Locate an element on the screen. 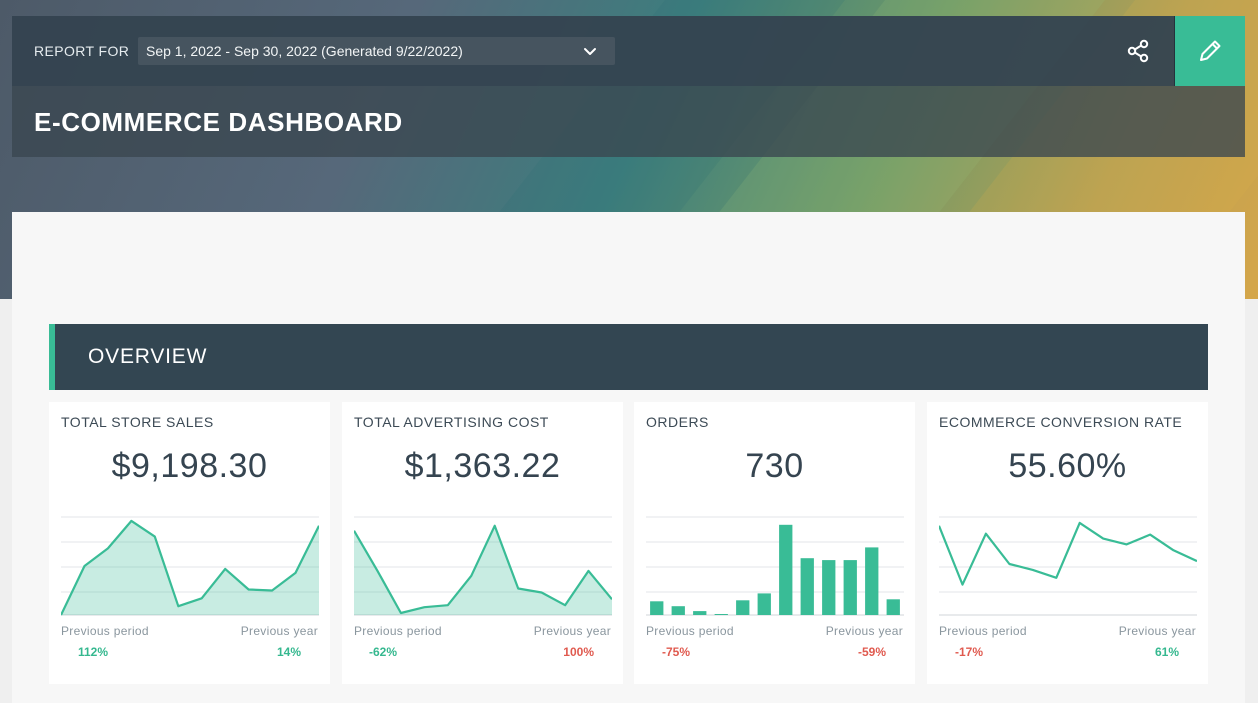 This screenshot has height=703, width=1258. kpi-value: $1,363.22 is located at coordinates (482, 466).